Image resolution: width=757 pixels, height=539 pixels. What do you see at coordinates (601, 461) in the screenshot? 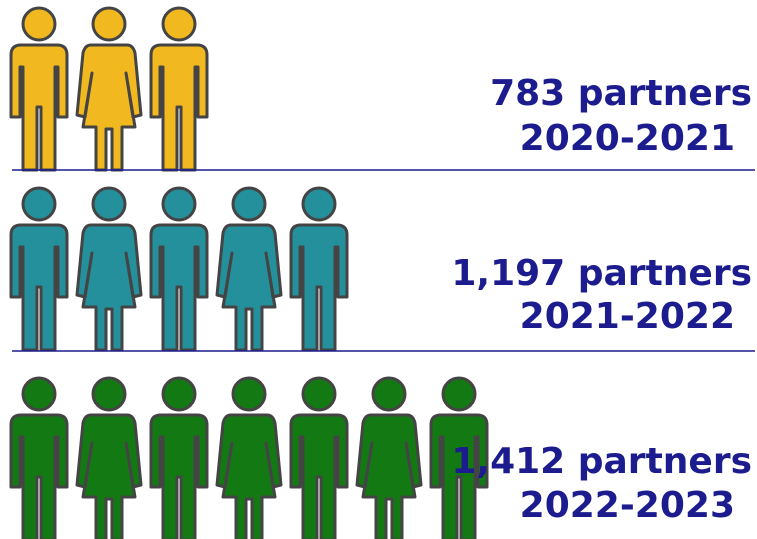
I see `partner-count: 1,412 partners` at bounding box center [601, 461].